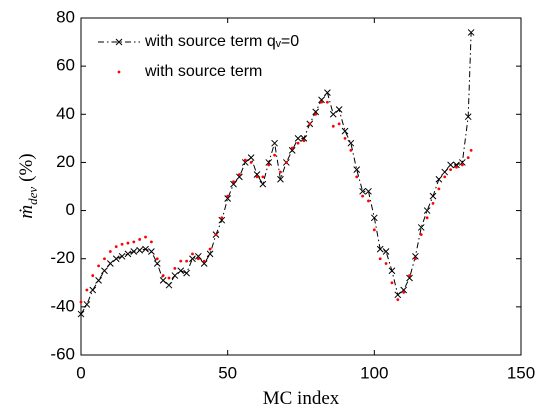 The width and height of the screenshot is (547, 414). Describe the element at coordinates (80, 372) in the screenshot. I see `x-tick-label: 0` at that location.